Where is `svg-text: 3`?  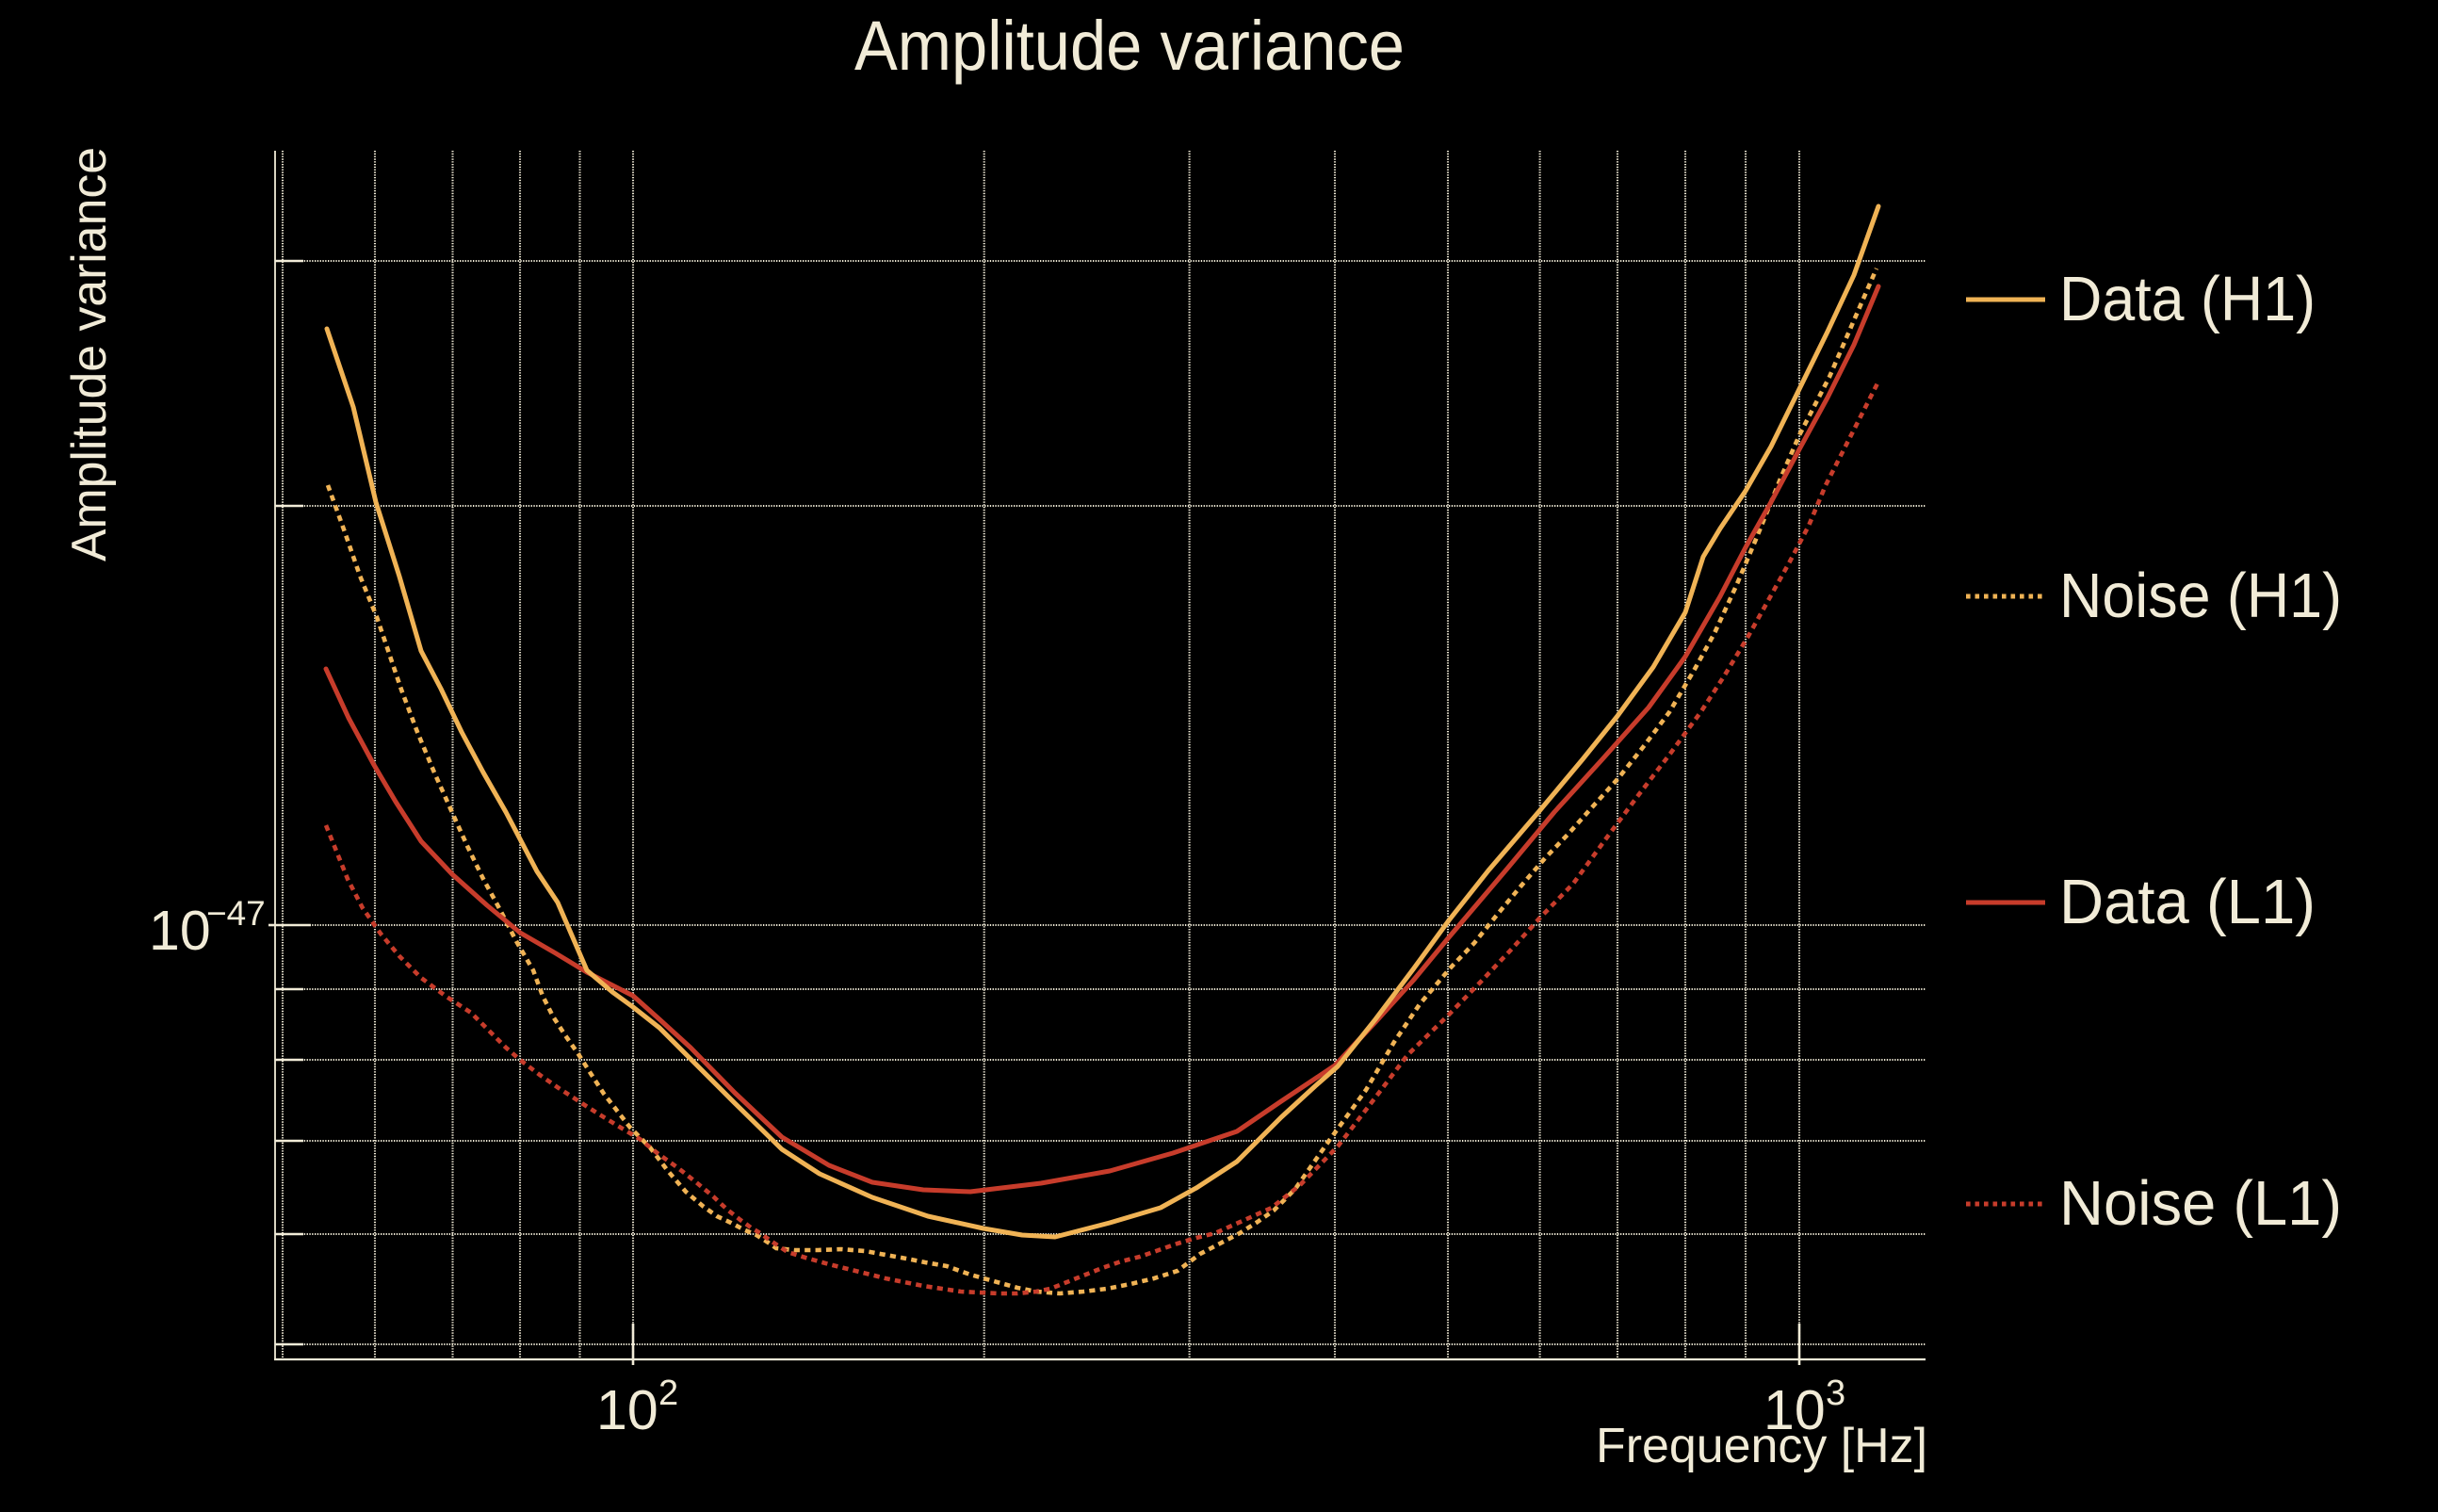
svg-text: 3 is located at coordinates (1835, 1393).